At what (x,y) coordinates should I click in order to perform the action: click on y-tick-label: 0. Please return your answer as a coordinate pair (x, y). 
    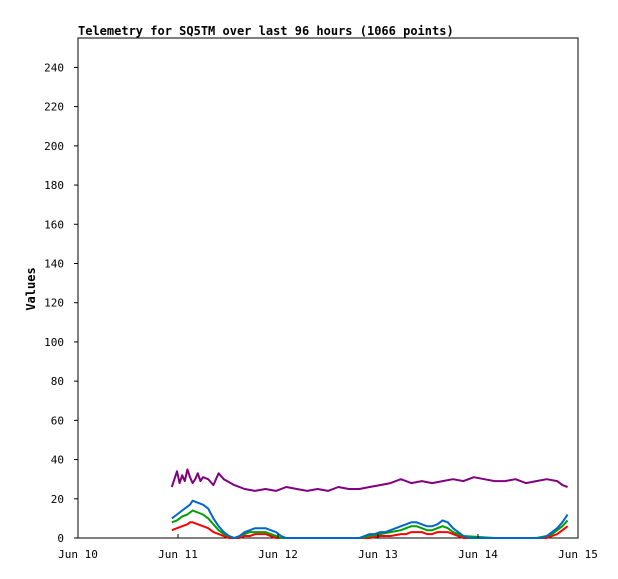
    Looking at the image, I should click on (60, 538).